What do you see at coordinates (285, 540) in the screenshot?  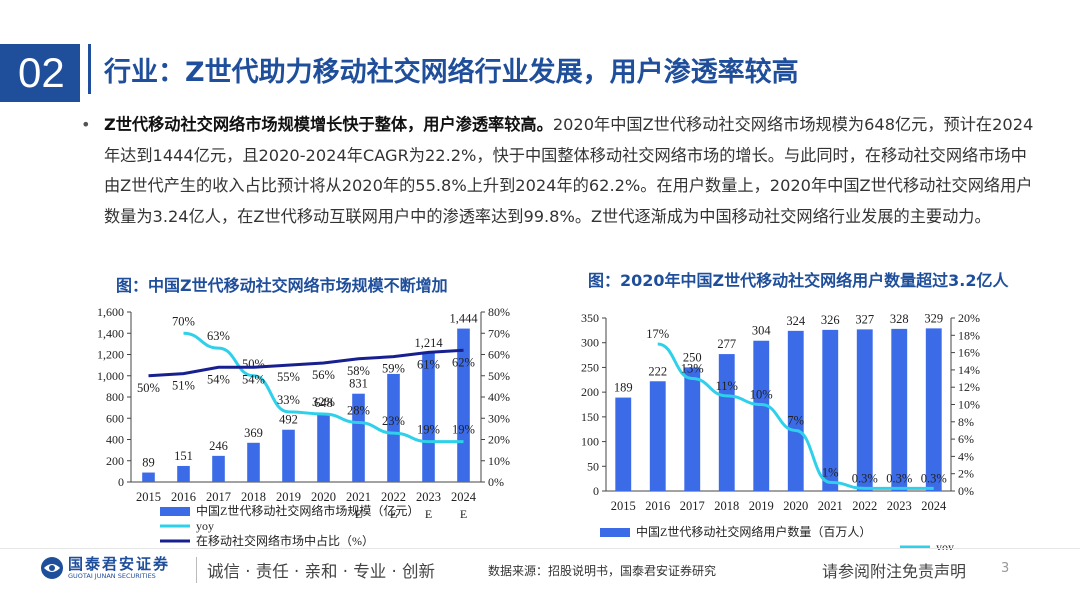 I see `legend-label: 在移动社交网络市场中占比（%）` at bounding box center [285, 540].